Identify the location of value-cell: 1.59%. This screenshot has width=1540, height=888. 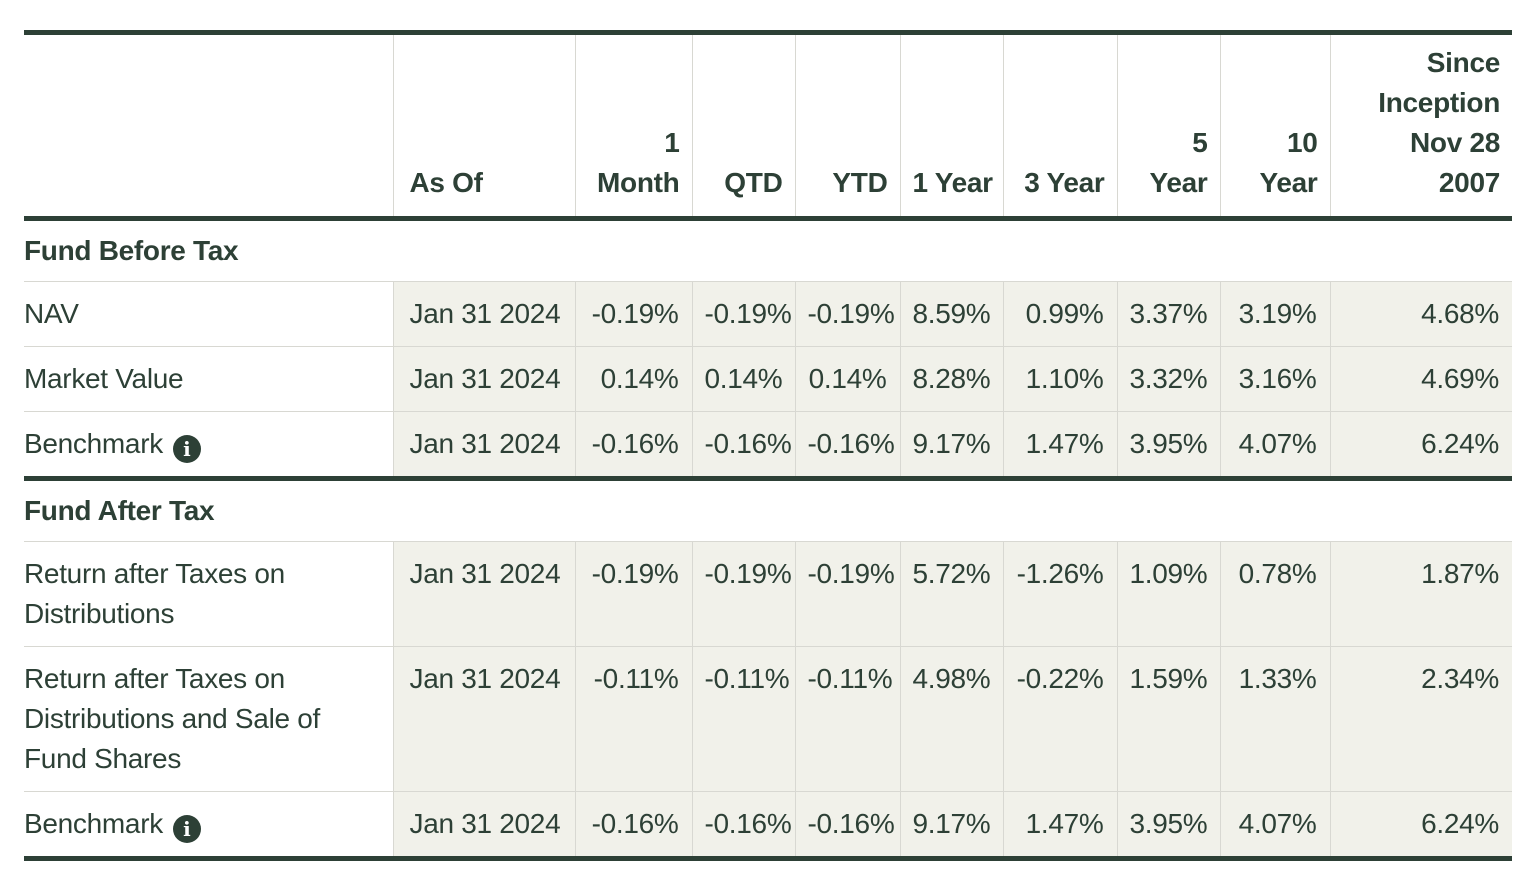
(1168, 719).